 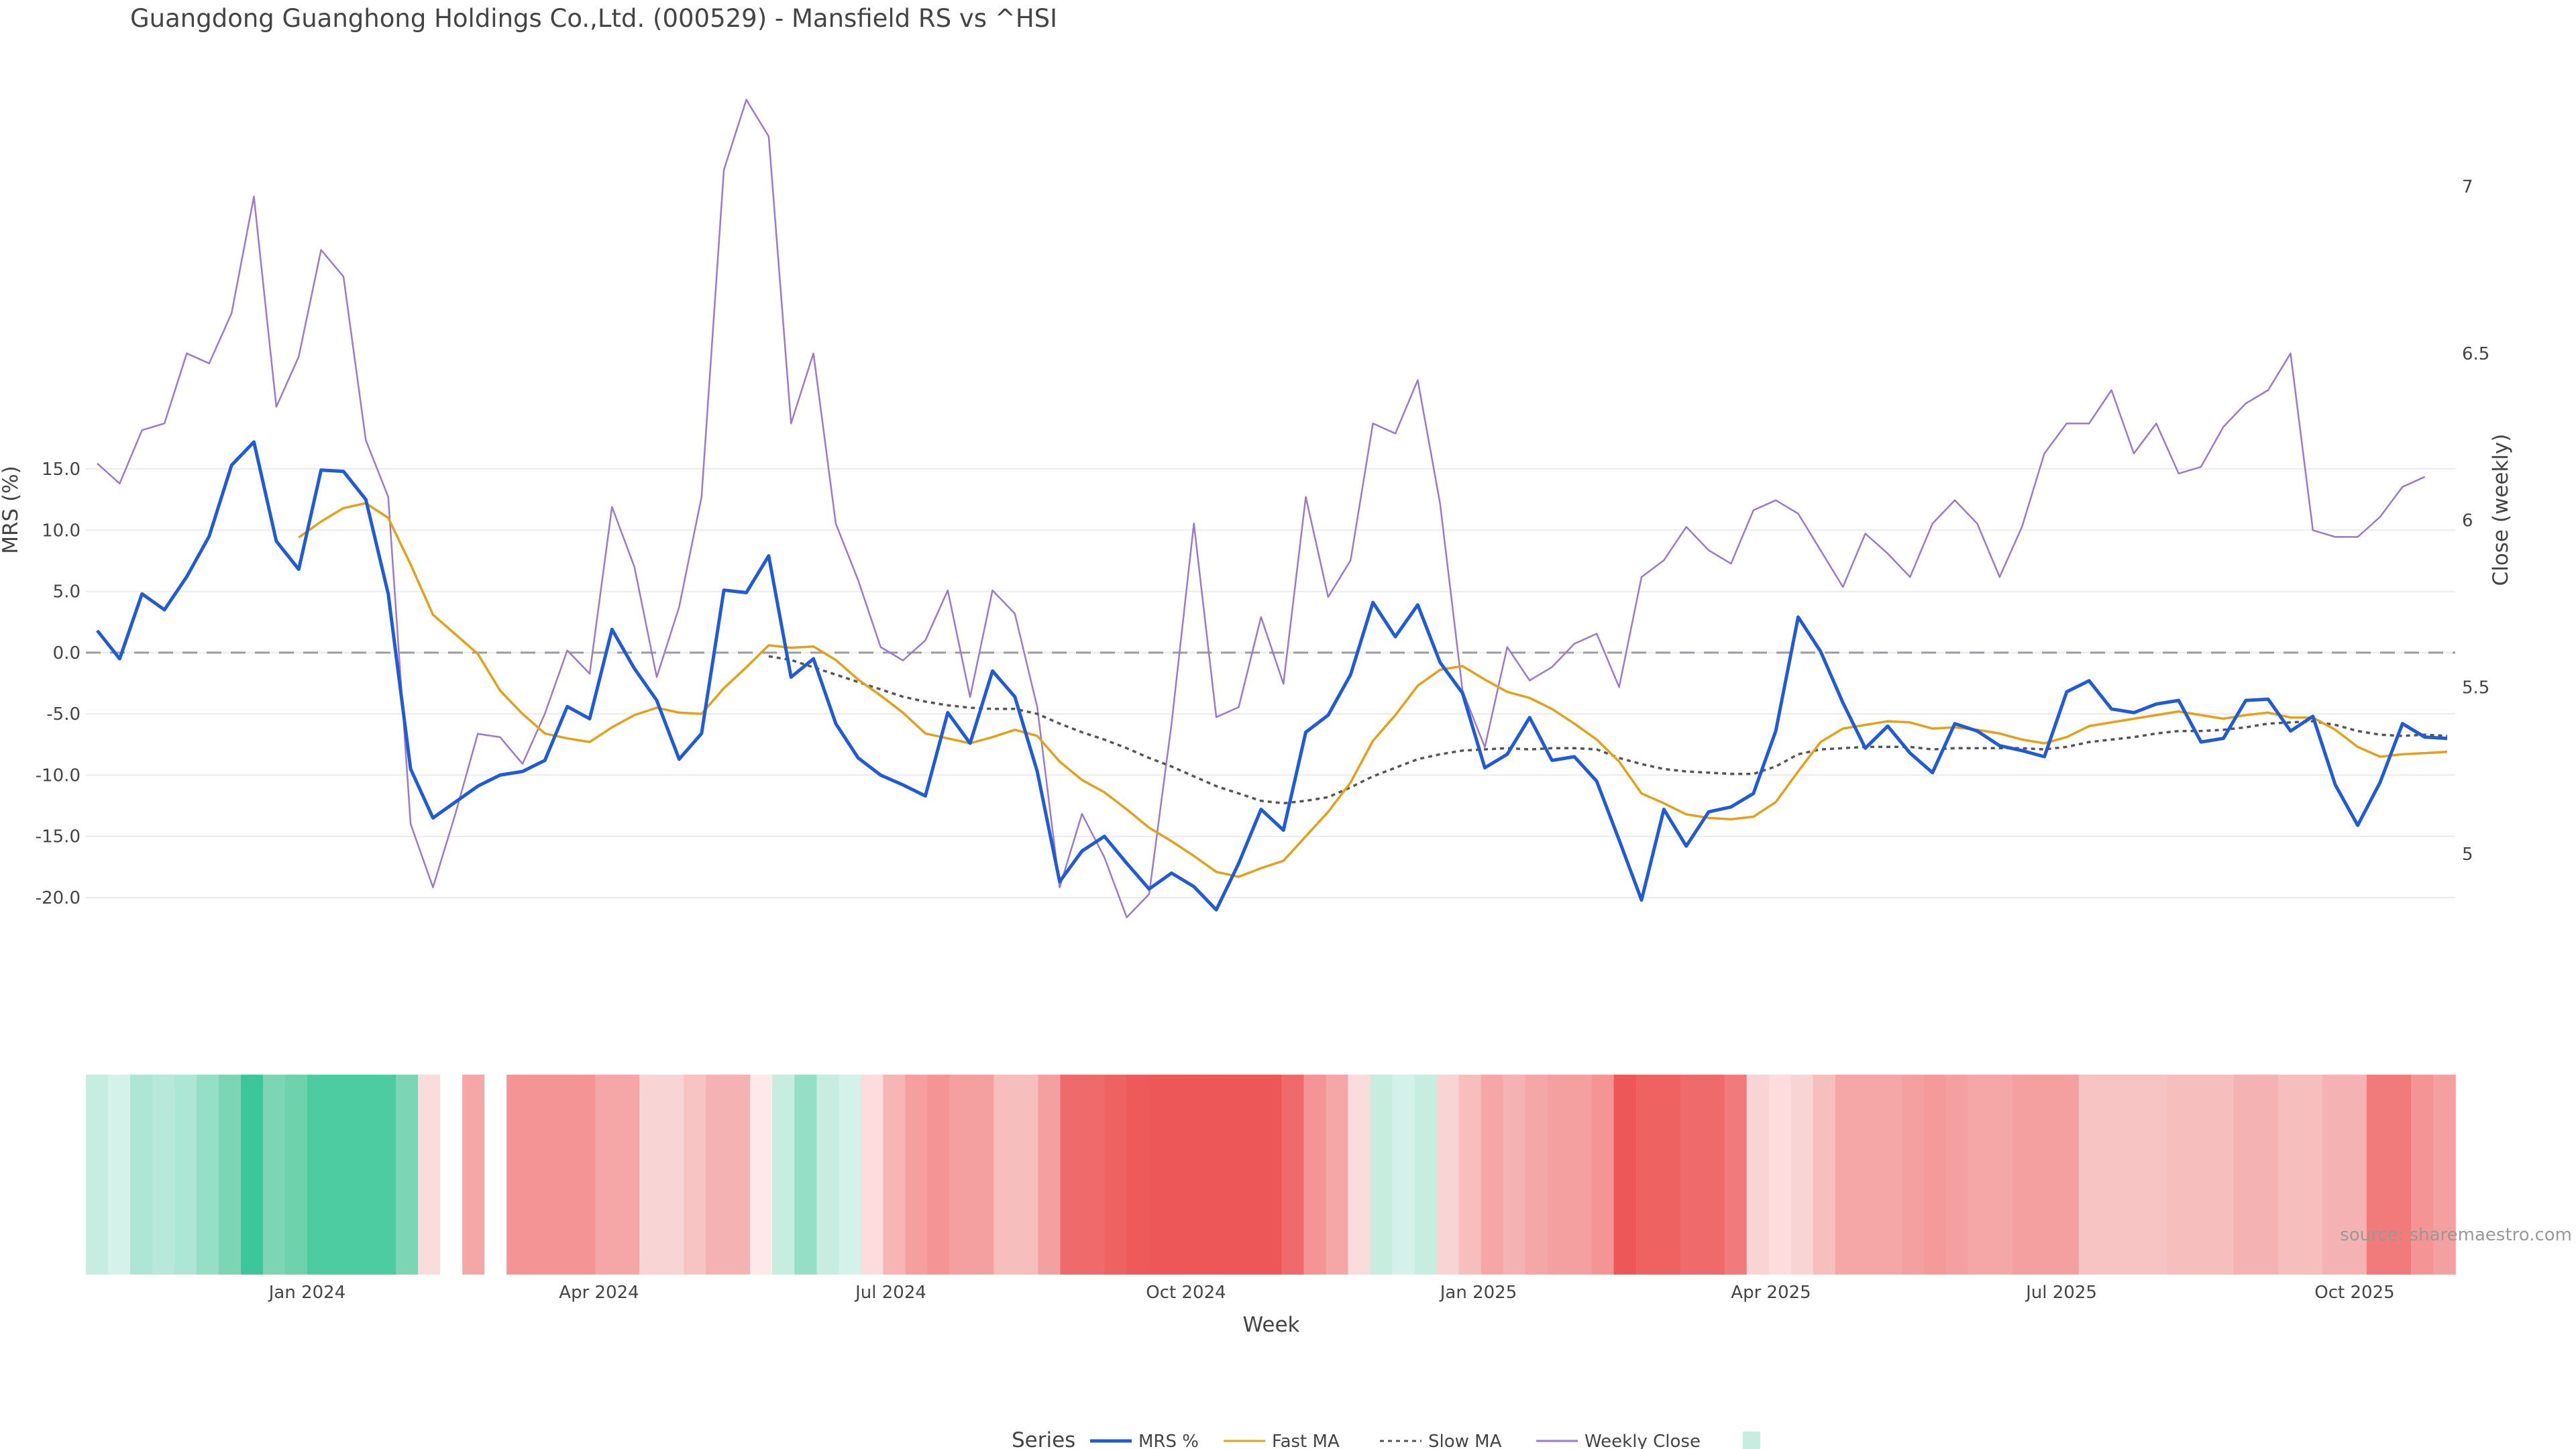 What do you see at coordinates (2354, 1293) in the screenshot?
I see `x-tick-label: Oct 2025` at bounding box center [2354, 1293].